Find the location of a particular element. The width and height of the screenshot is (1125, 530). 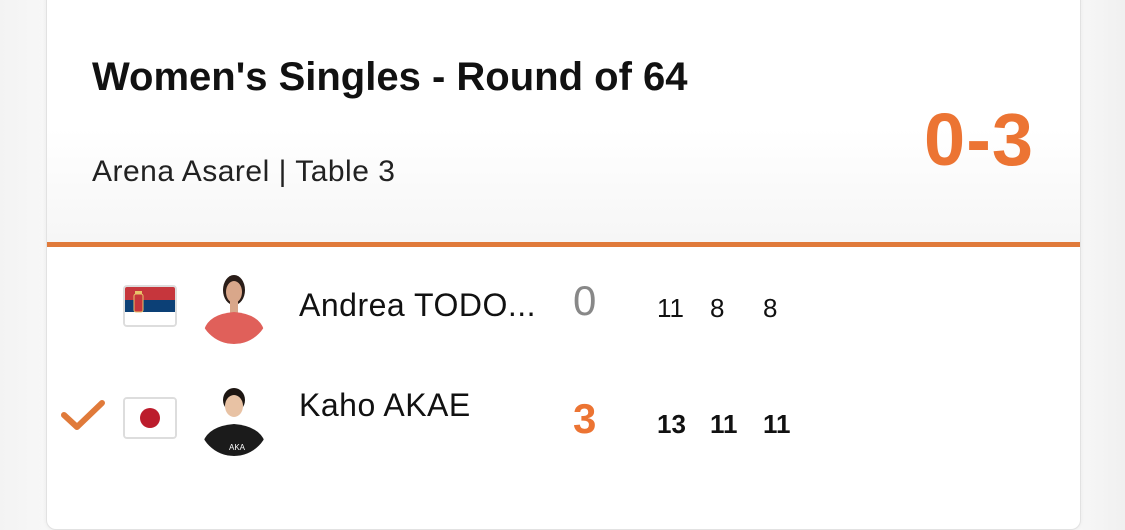

player-avatar: AKA is located at coordinates (234, 418).